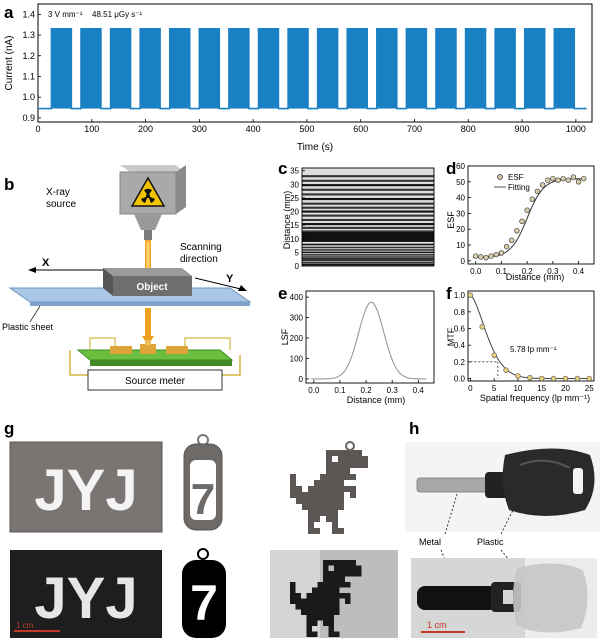 This screenshot has width=600, height=638. What do you see at coordinates (155, 381) in the screenshot?
I see `source-meter-label: Source meter` at bounding box center [155, 381].